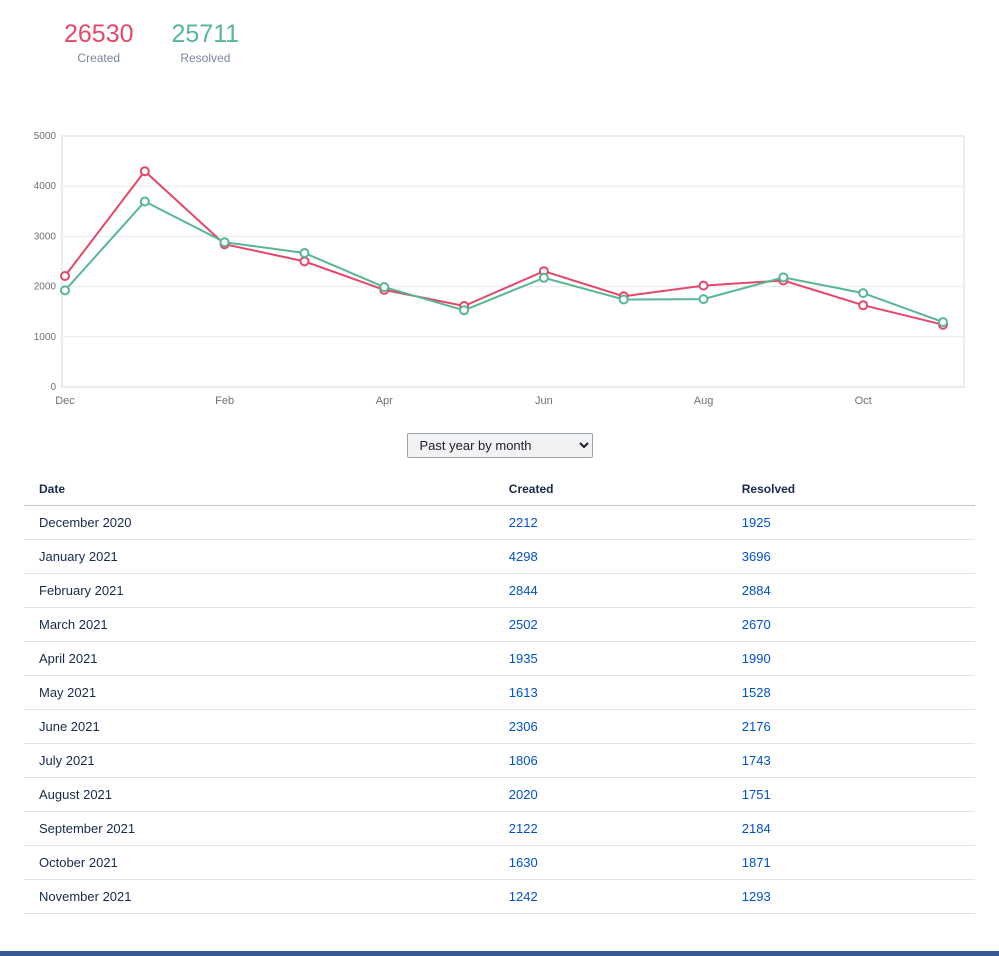 The image size is (999, 956). I want to click on row-resolved-link: 1528, so click(756, 692).